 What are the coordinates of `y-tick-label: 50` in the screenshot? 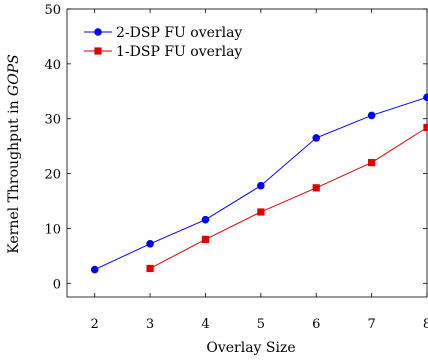 It's located at (52, 10).